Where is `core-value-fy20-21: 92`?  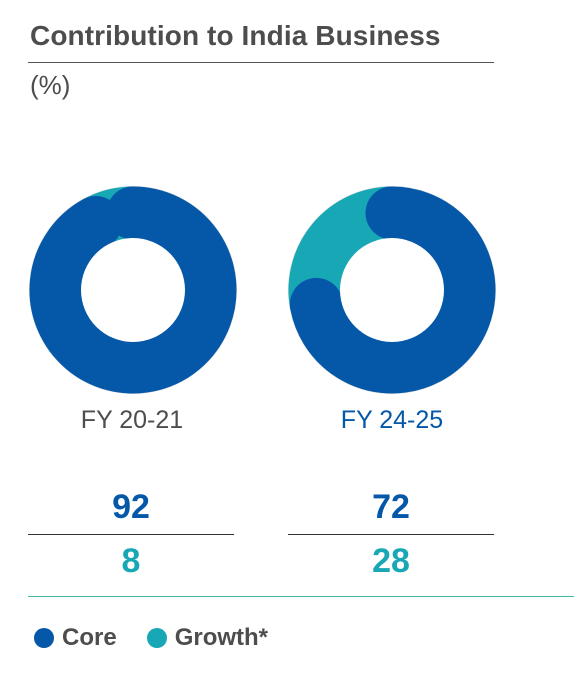
core-value-fy20-21: 92 is located at coordinates (131, 507).